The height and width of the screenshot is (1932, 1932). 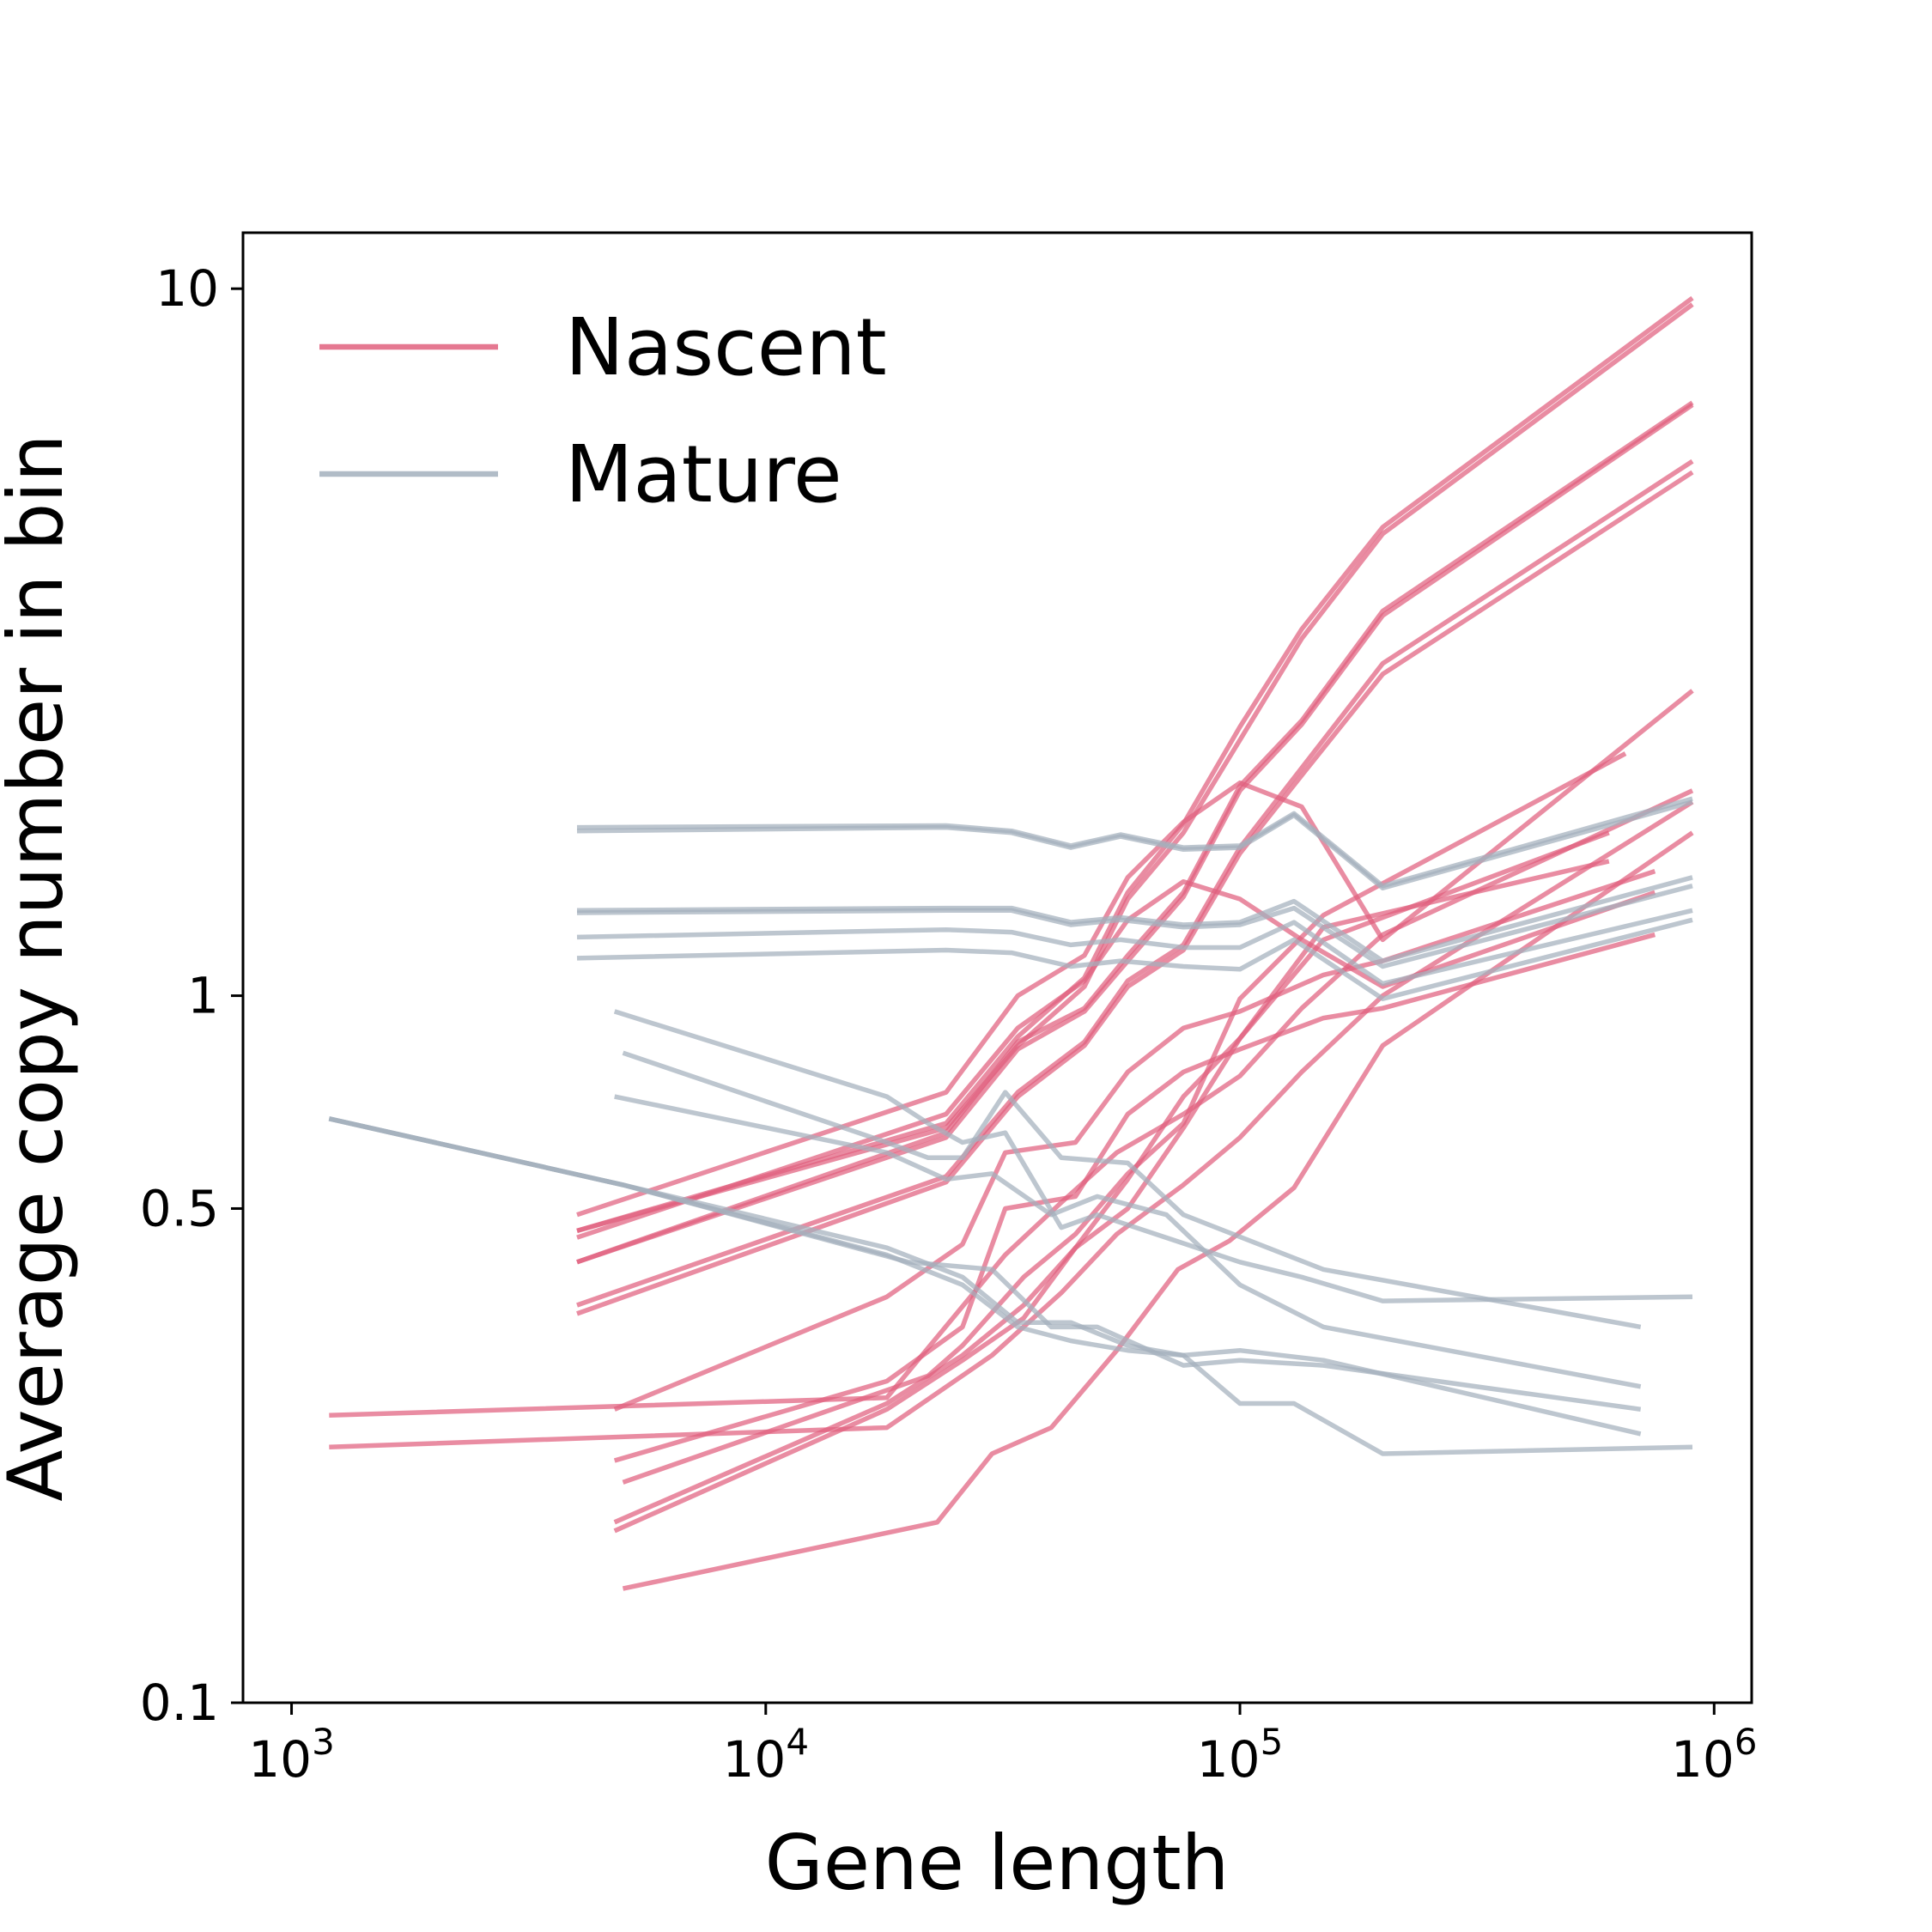 What do you see at coordinates (180, 1208) in the screenshot?
I see `y-tick-label: 0.5` at bounding box center [180, 1208].